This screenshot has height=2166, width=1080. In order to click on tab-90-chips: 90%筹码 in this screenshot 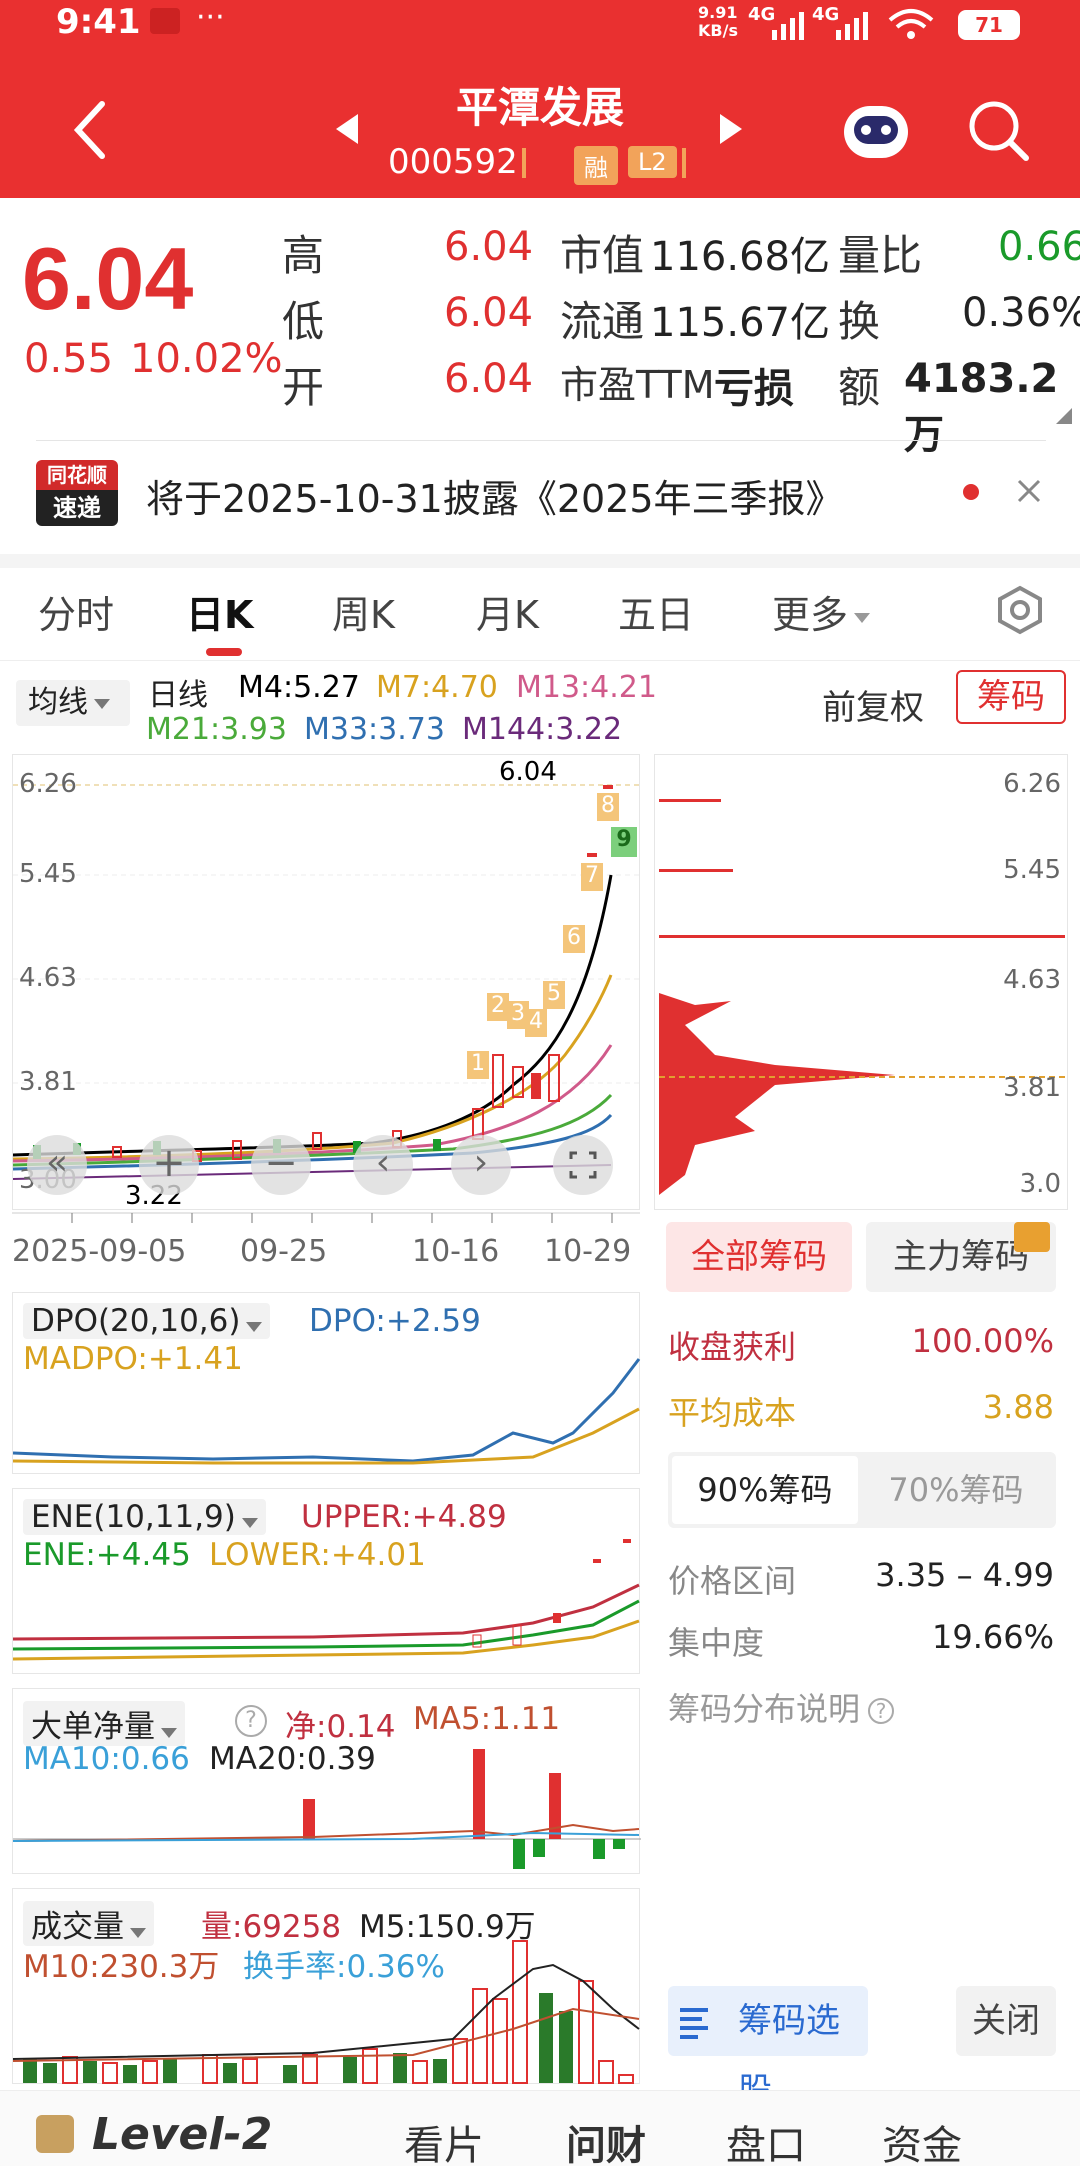, I will do `click(765, 1490)`.